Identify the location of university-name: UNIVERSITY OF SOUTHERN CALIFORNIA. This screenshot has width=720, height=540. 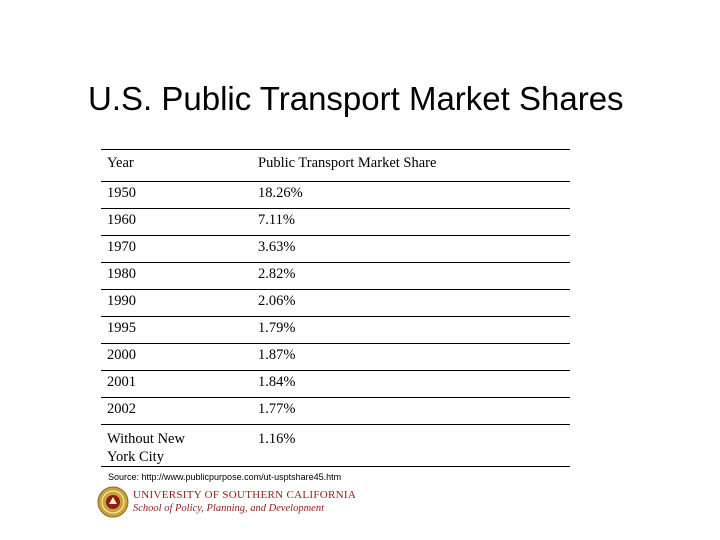
(245, 495).